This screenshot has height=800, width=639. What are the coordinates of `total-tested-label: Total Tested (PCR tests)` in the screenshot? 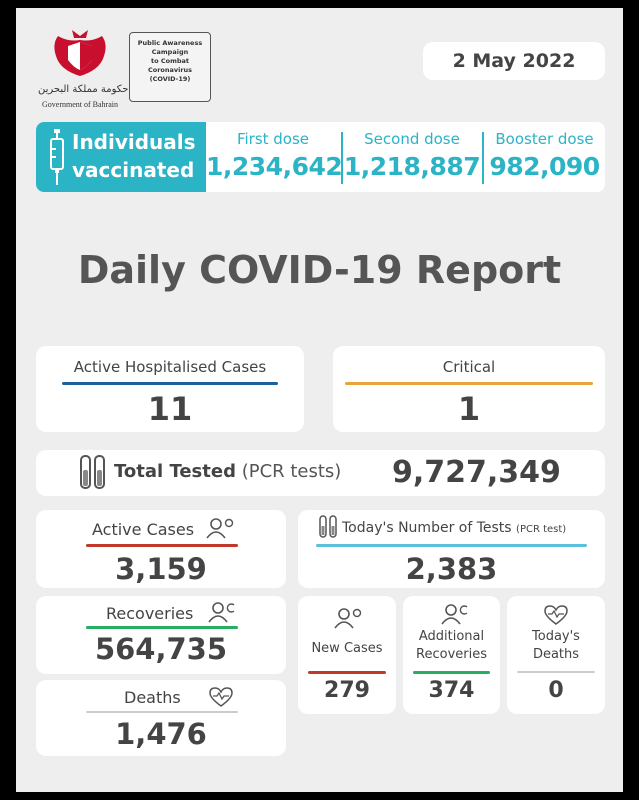 It's located at (227, 471).